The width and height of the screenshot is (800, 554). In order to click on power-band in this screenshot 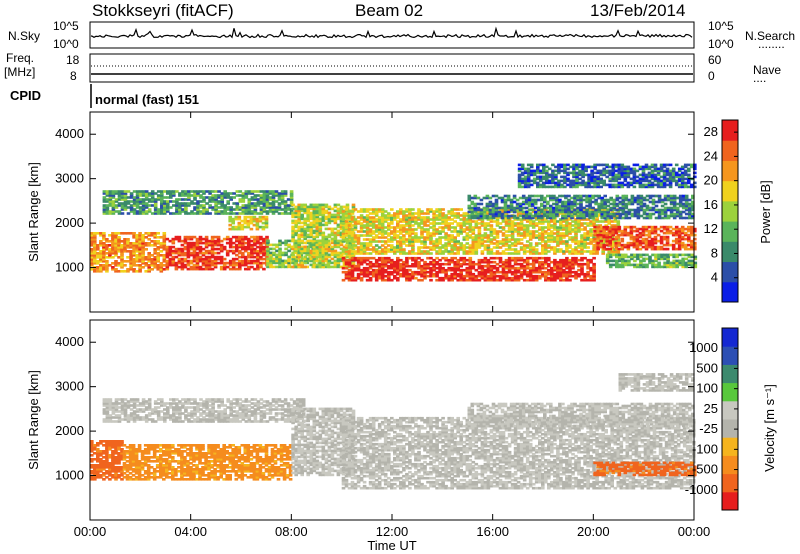, I will do `click(198, 202)`.